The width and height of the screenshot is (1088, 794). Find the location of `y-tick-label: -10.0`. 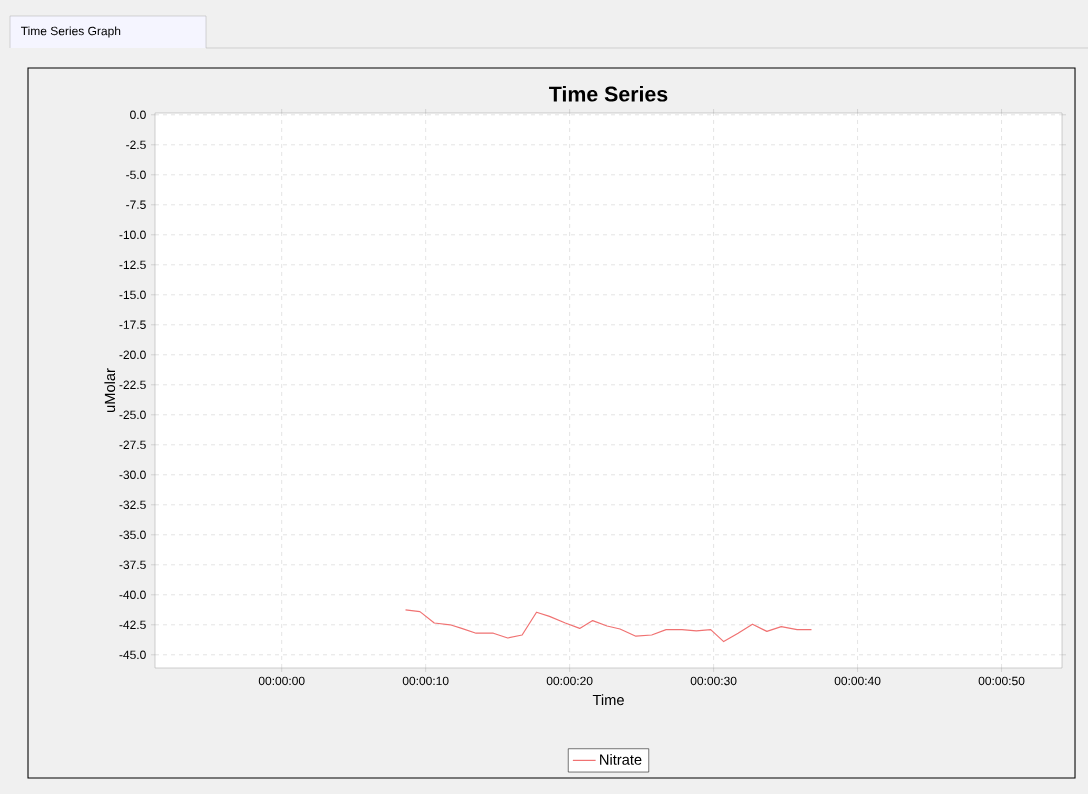

y-tick-label: -10.0 is located at coordinates (132, 235).